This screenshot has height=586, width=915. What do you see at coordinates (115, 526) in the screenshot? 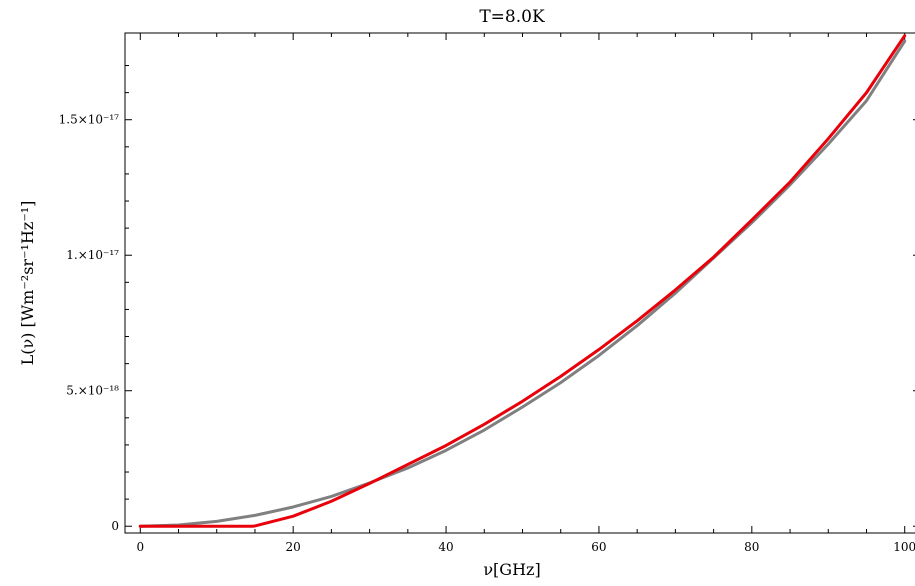
I see `y-tick-label: 0` at bounding box center [115, 526].